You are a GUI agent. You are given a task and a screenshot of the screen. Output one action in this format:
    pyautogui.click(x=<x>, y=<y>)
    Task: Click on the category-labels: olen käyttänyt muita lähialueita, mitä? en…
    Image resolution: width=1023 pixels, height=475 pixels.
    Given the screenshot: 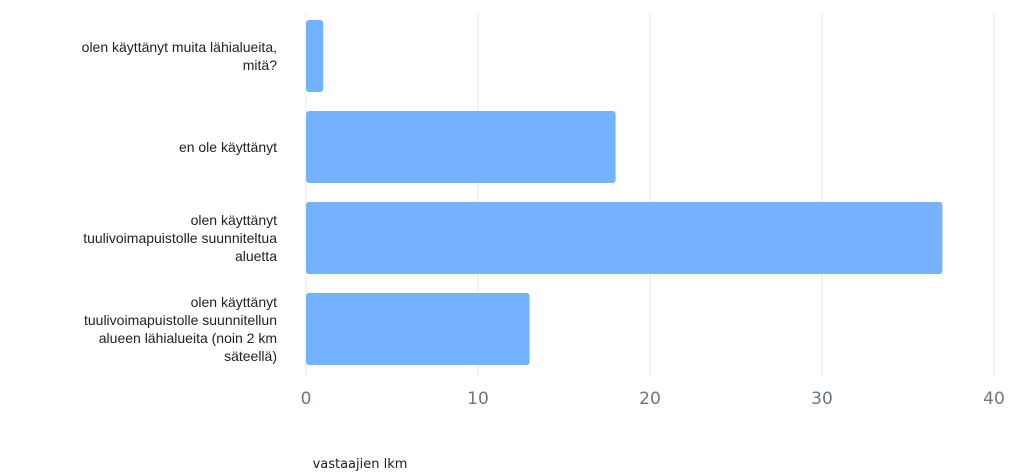 What is the action you would take?
    pyautogui.click(x=180, y=201)
    